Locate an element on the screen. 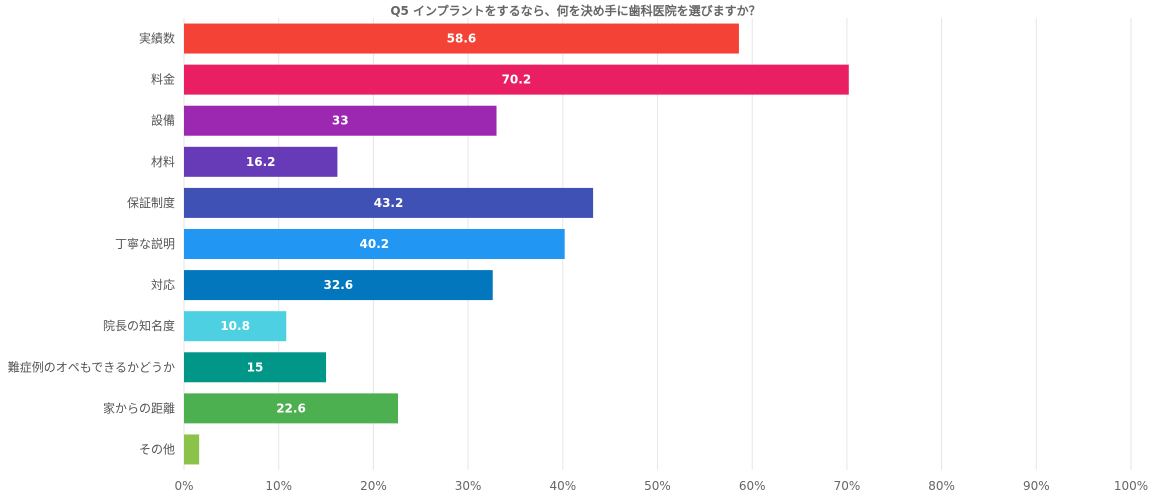 This screenshot has width=1151, height=500. data-label: 15 is located at coordinates (255, 367).